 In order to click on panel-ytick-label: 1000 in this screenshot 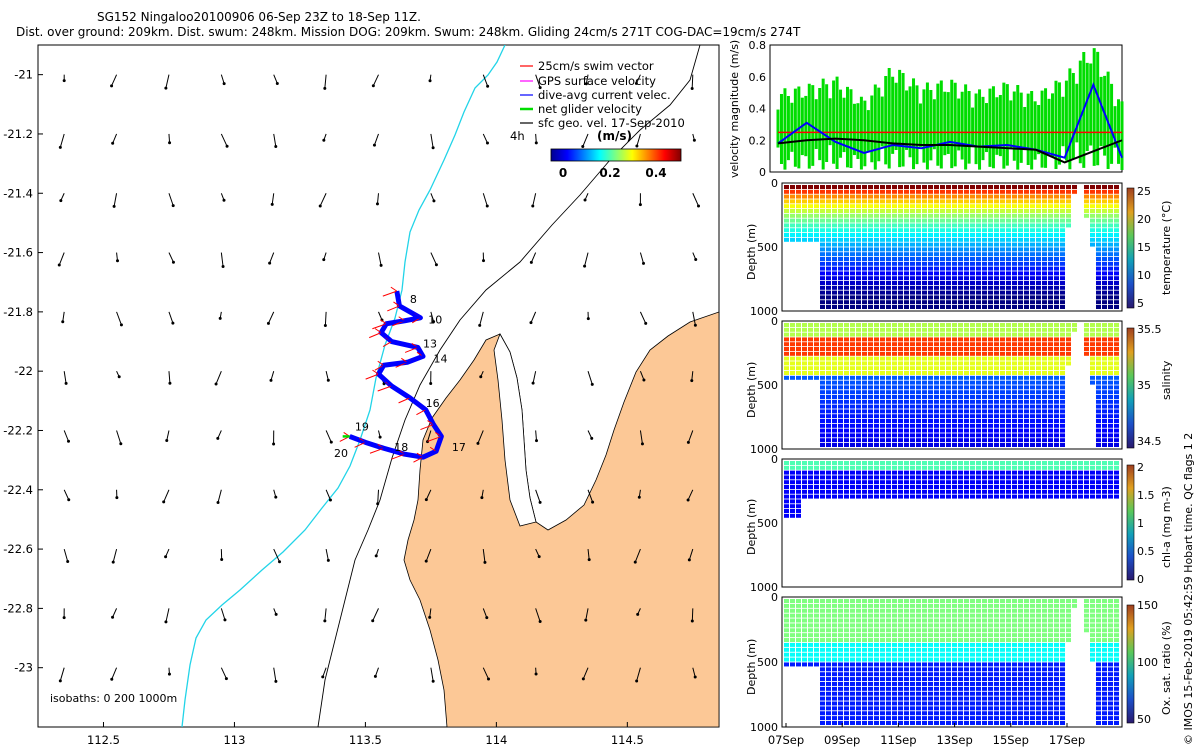, I will do `click(764, 311)`.